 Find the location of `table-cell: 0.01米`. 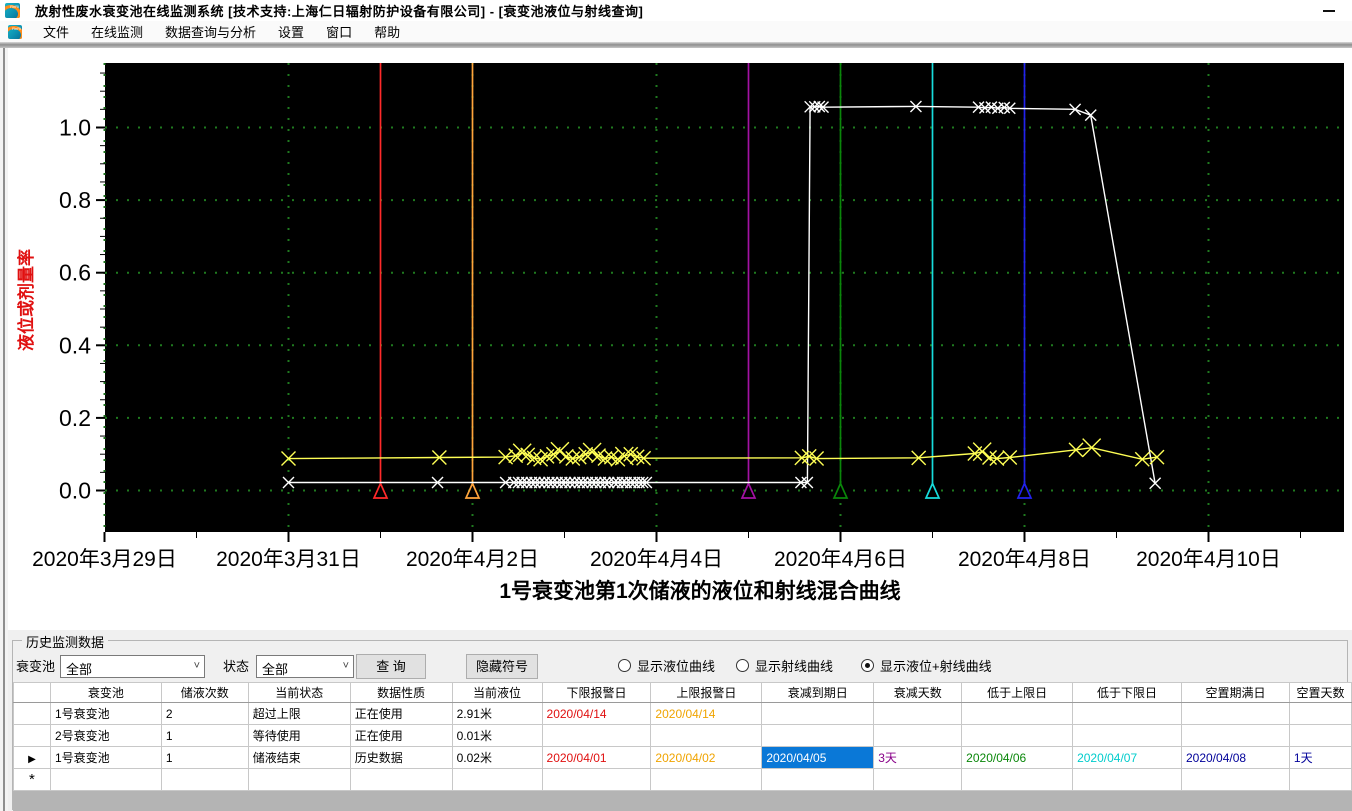

table-cell: 0.01米 is located at coordinates (497, 735).